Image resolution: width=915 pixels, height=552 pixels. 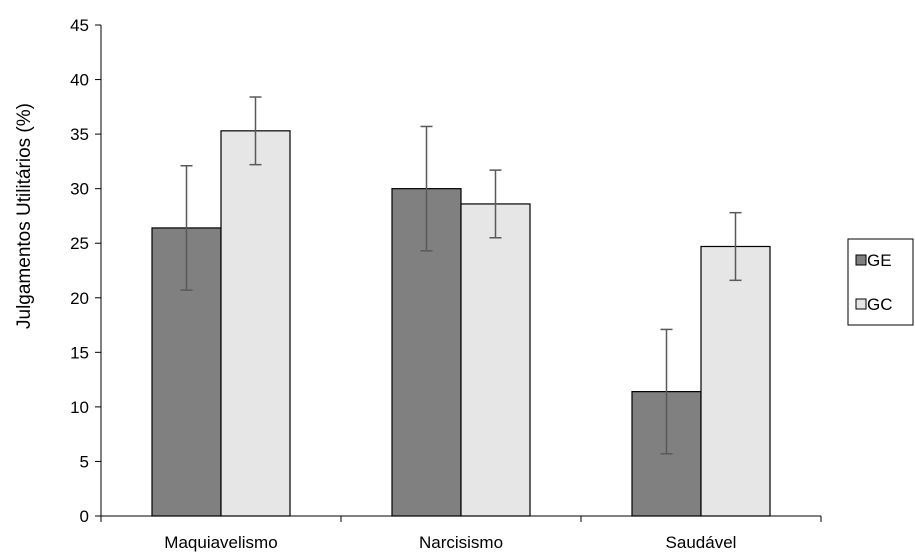 I want to click on legend: GE GC, so click(x=880, y=282).